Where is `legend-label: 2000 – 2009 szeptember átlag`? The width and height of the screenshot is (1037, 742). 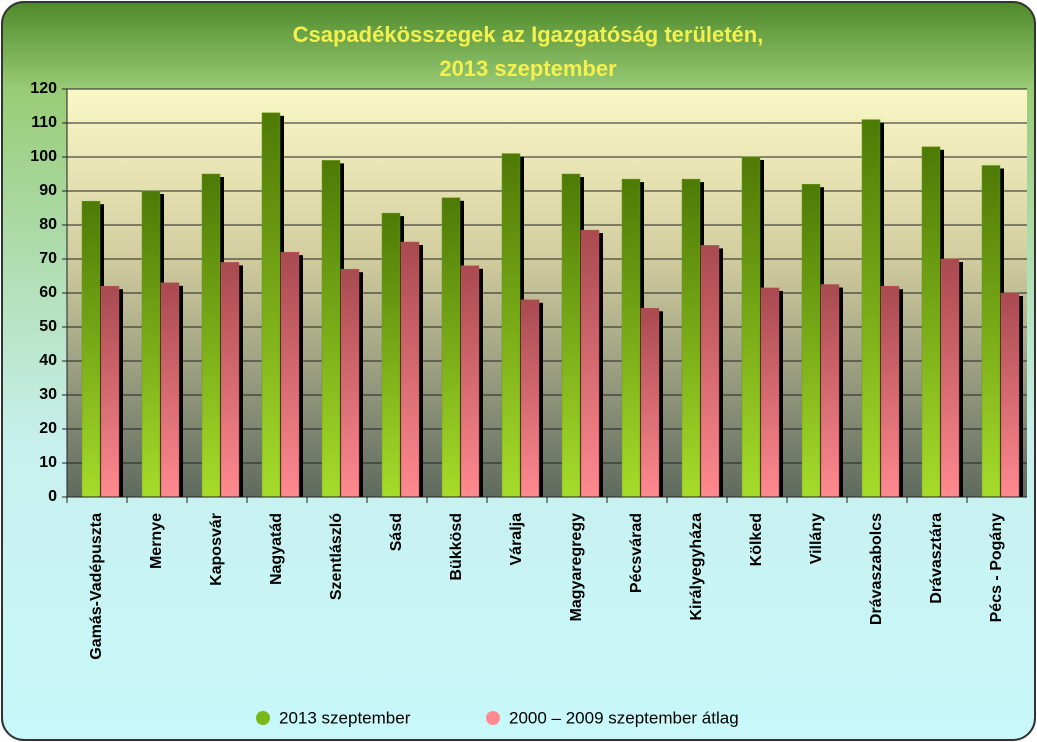 legend-label: 2000 – 2009 szeptember átlag is located at coordinates (624, 717).